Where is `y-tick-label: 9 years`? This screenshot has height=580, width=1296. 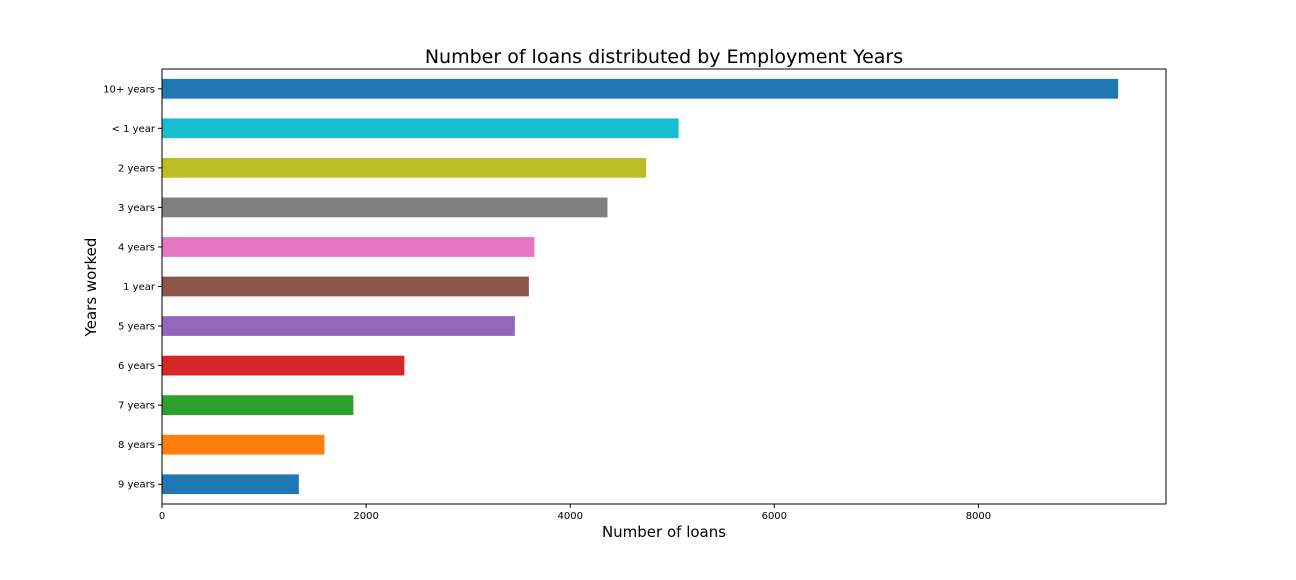 y-tick-label: 9 years is located at coordinates (136, 485).